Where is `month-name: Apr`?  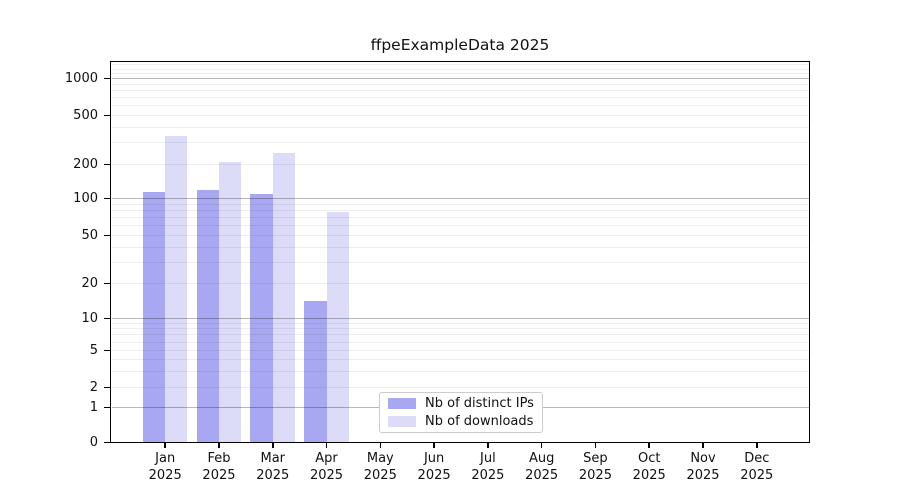 month-name: Apr is located at coordinates (326, 458).